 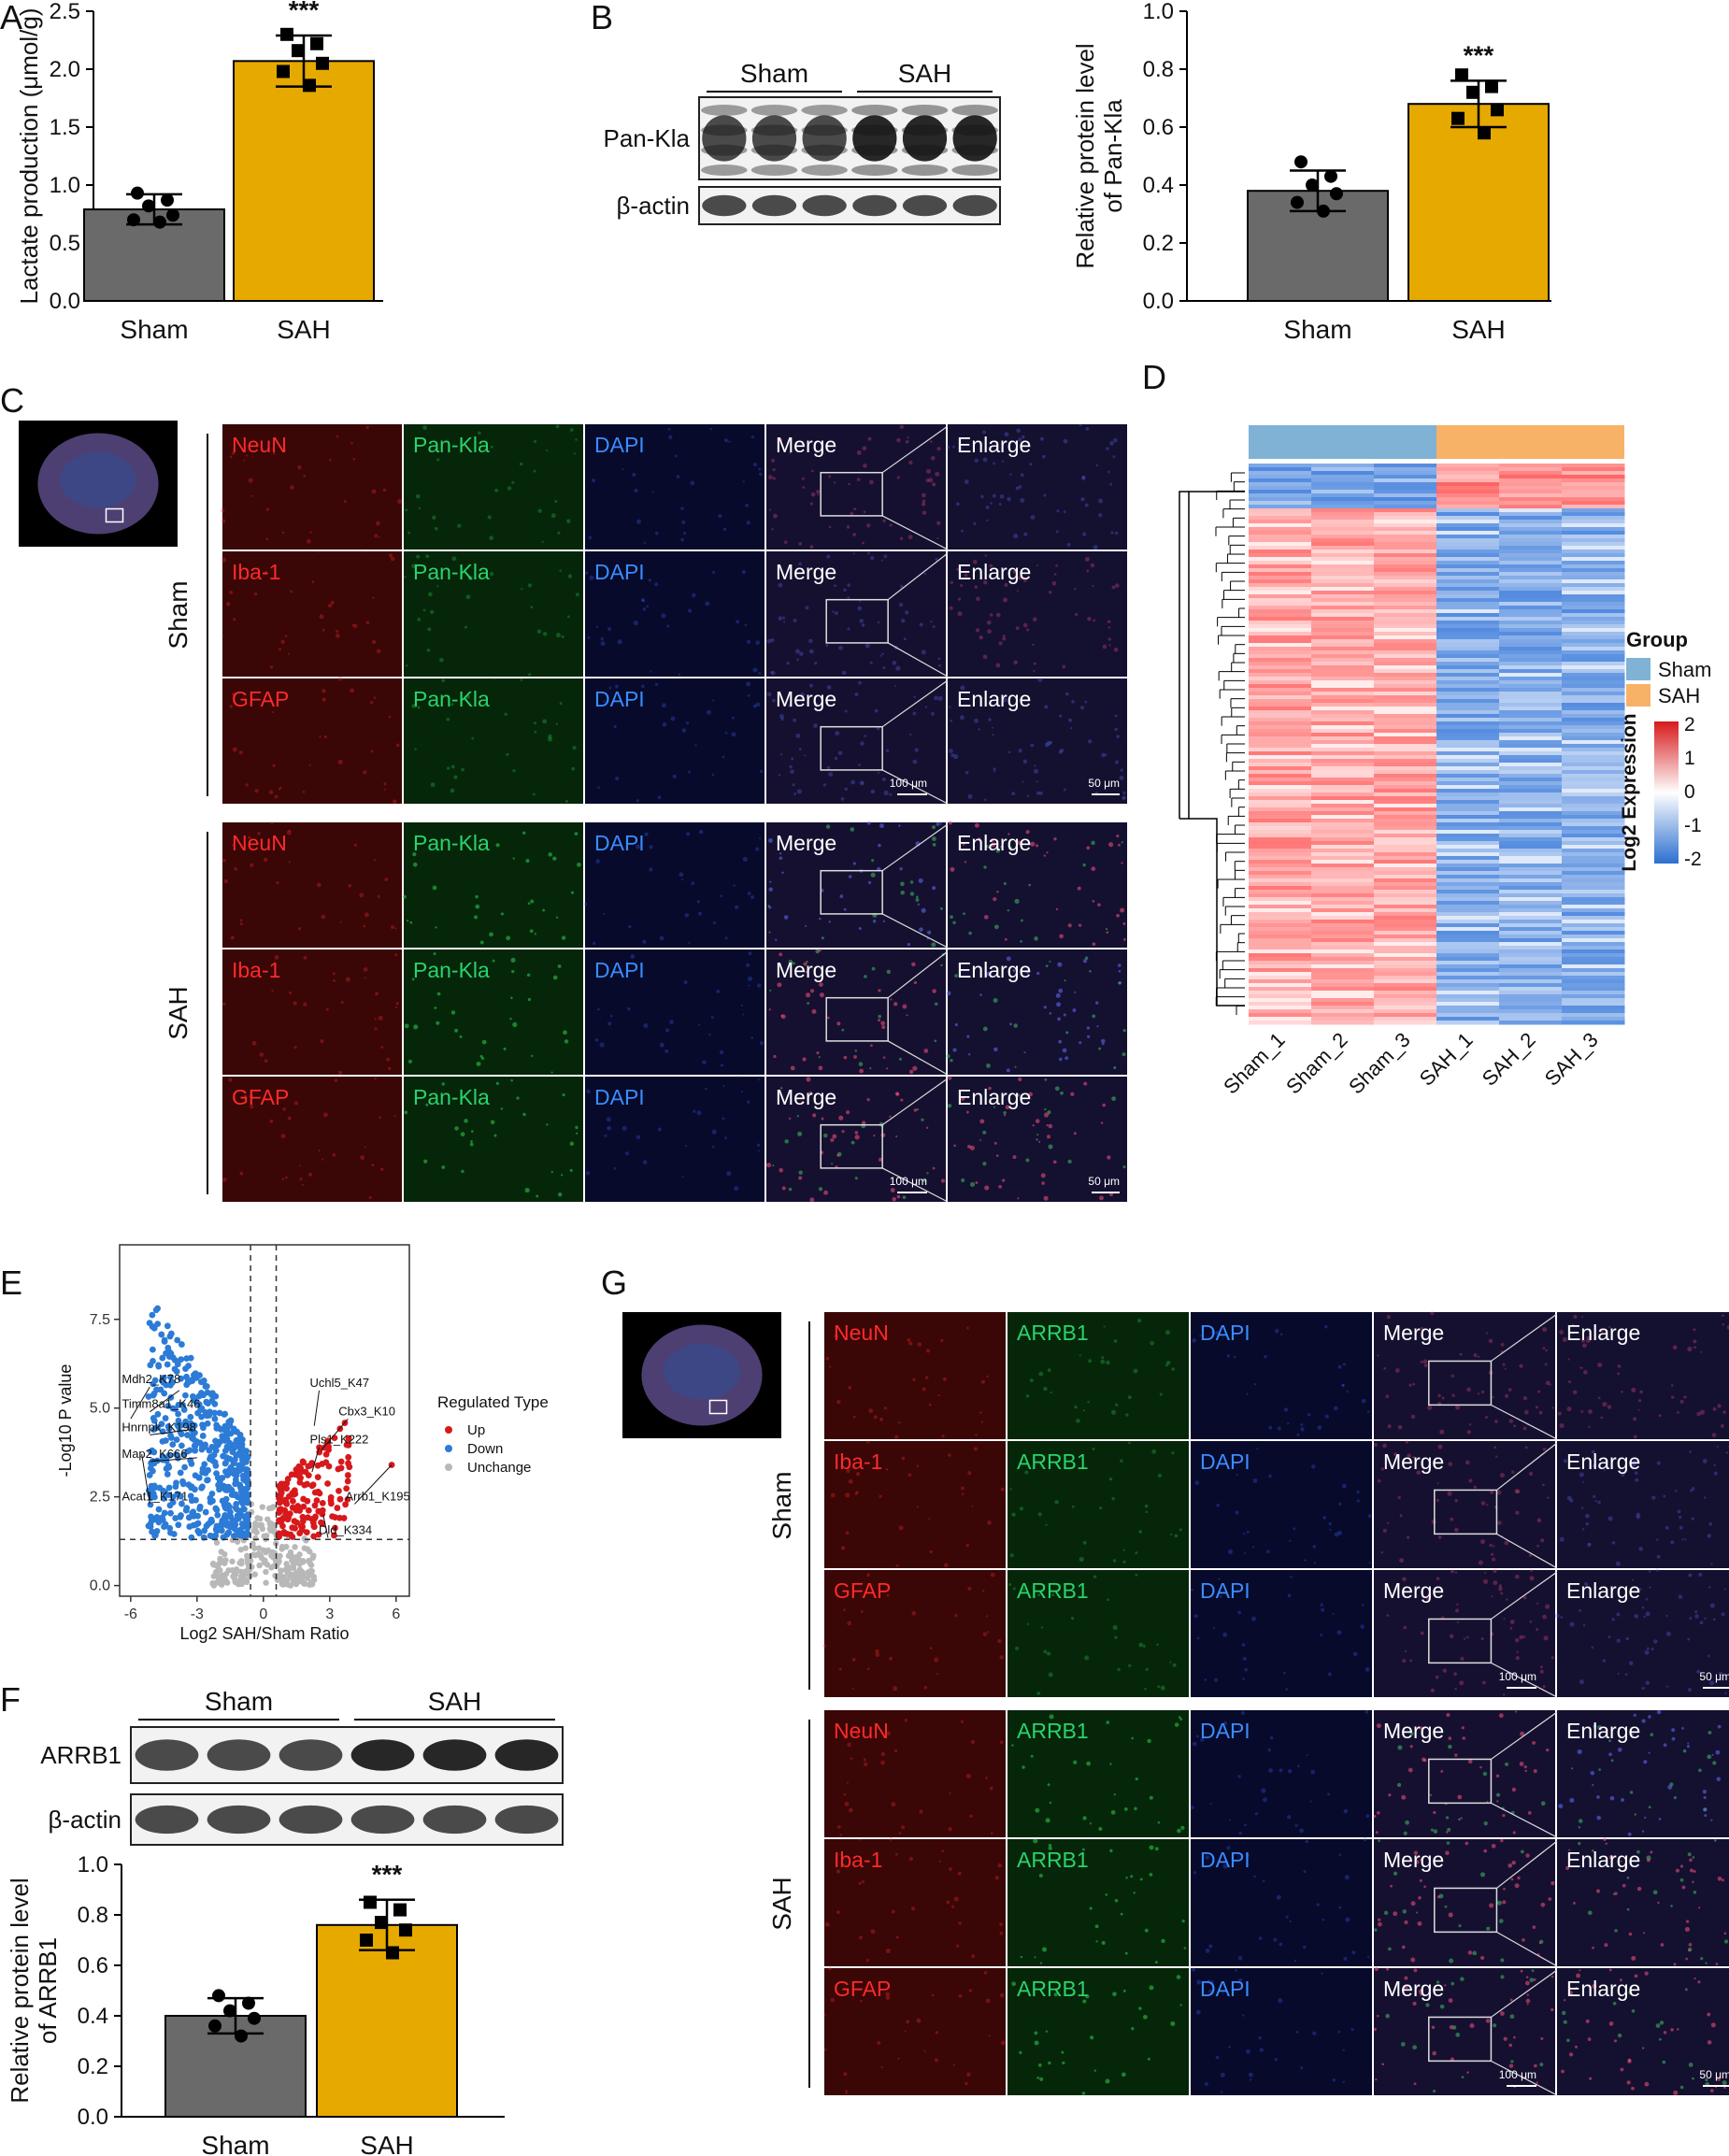 I want to click on colorbar-tick-label: 0, so click(x=1689, y=792).